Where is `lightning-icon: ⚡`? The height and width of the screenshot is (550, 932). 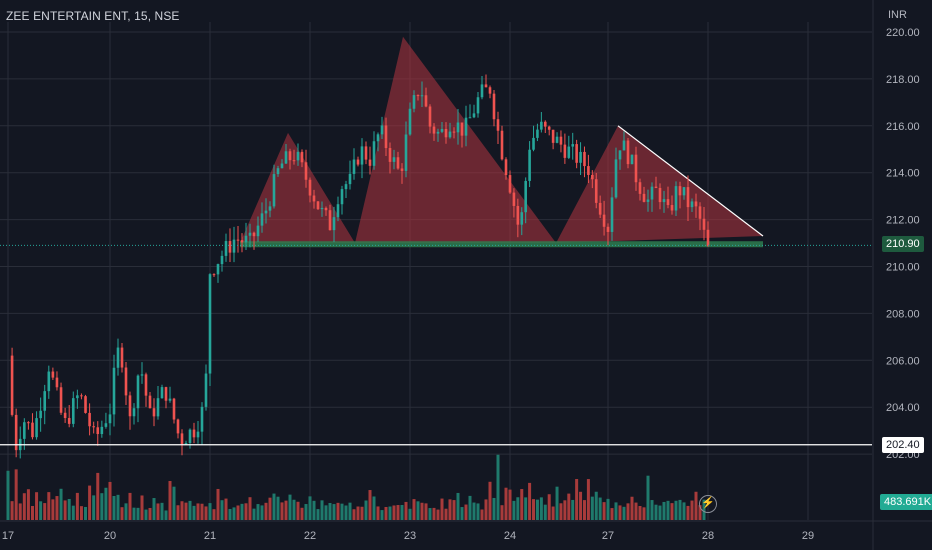 lightning-icon: ⚡ is located at coordinates (708, 504).